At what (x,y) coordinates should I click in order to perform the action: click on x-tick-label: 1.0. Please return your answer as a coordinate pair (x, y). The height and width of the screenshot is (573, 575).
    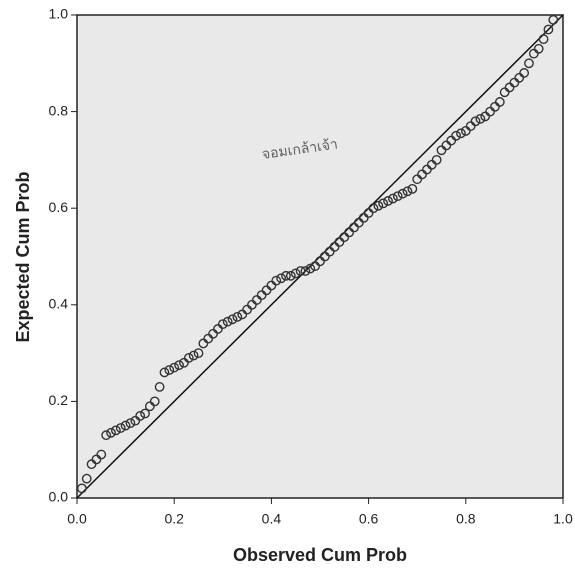
    Looking at the image, I should click on (563, 519).